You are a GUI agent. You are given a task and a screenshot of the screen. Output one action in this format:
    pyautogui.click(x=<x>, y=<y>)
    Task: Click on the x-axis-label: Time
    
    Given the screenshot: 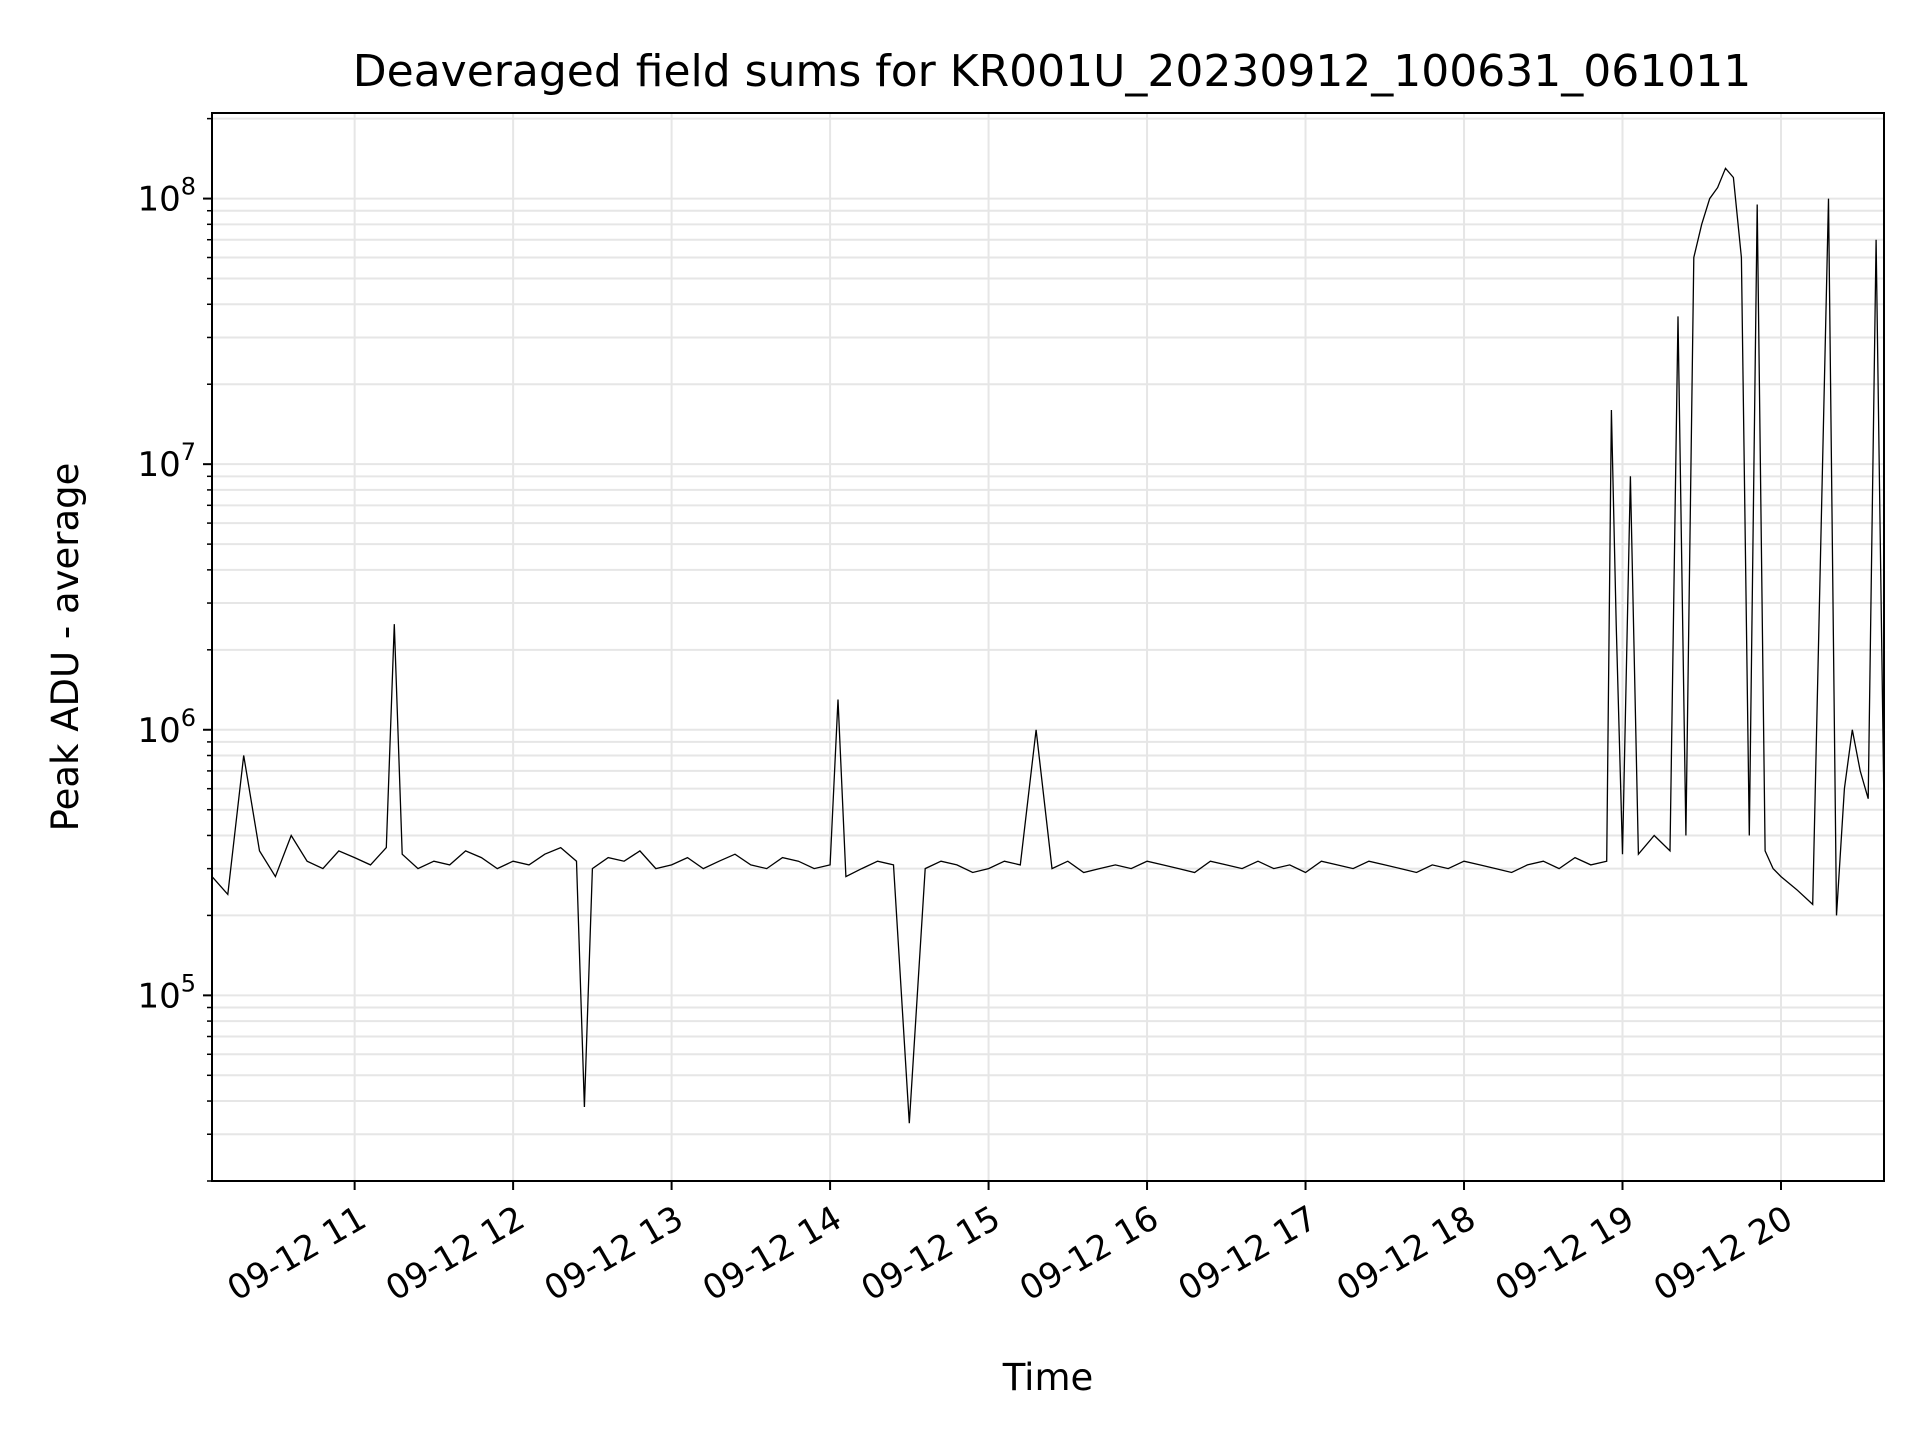 What is the action you would take?
    pyautogui.click(x=1048, y=1377)
    